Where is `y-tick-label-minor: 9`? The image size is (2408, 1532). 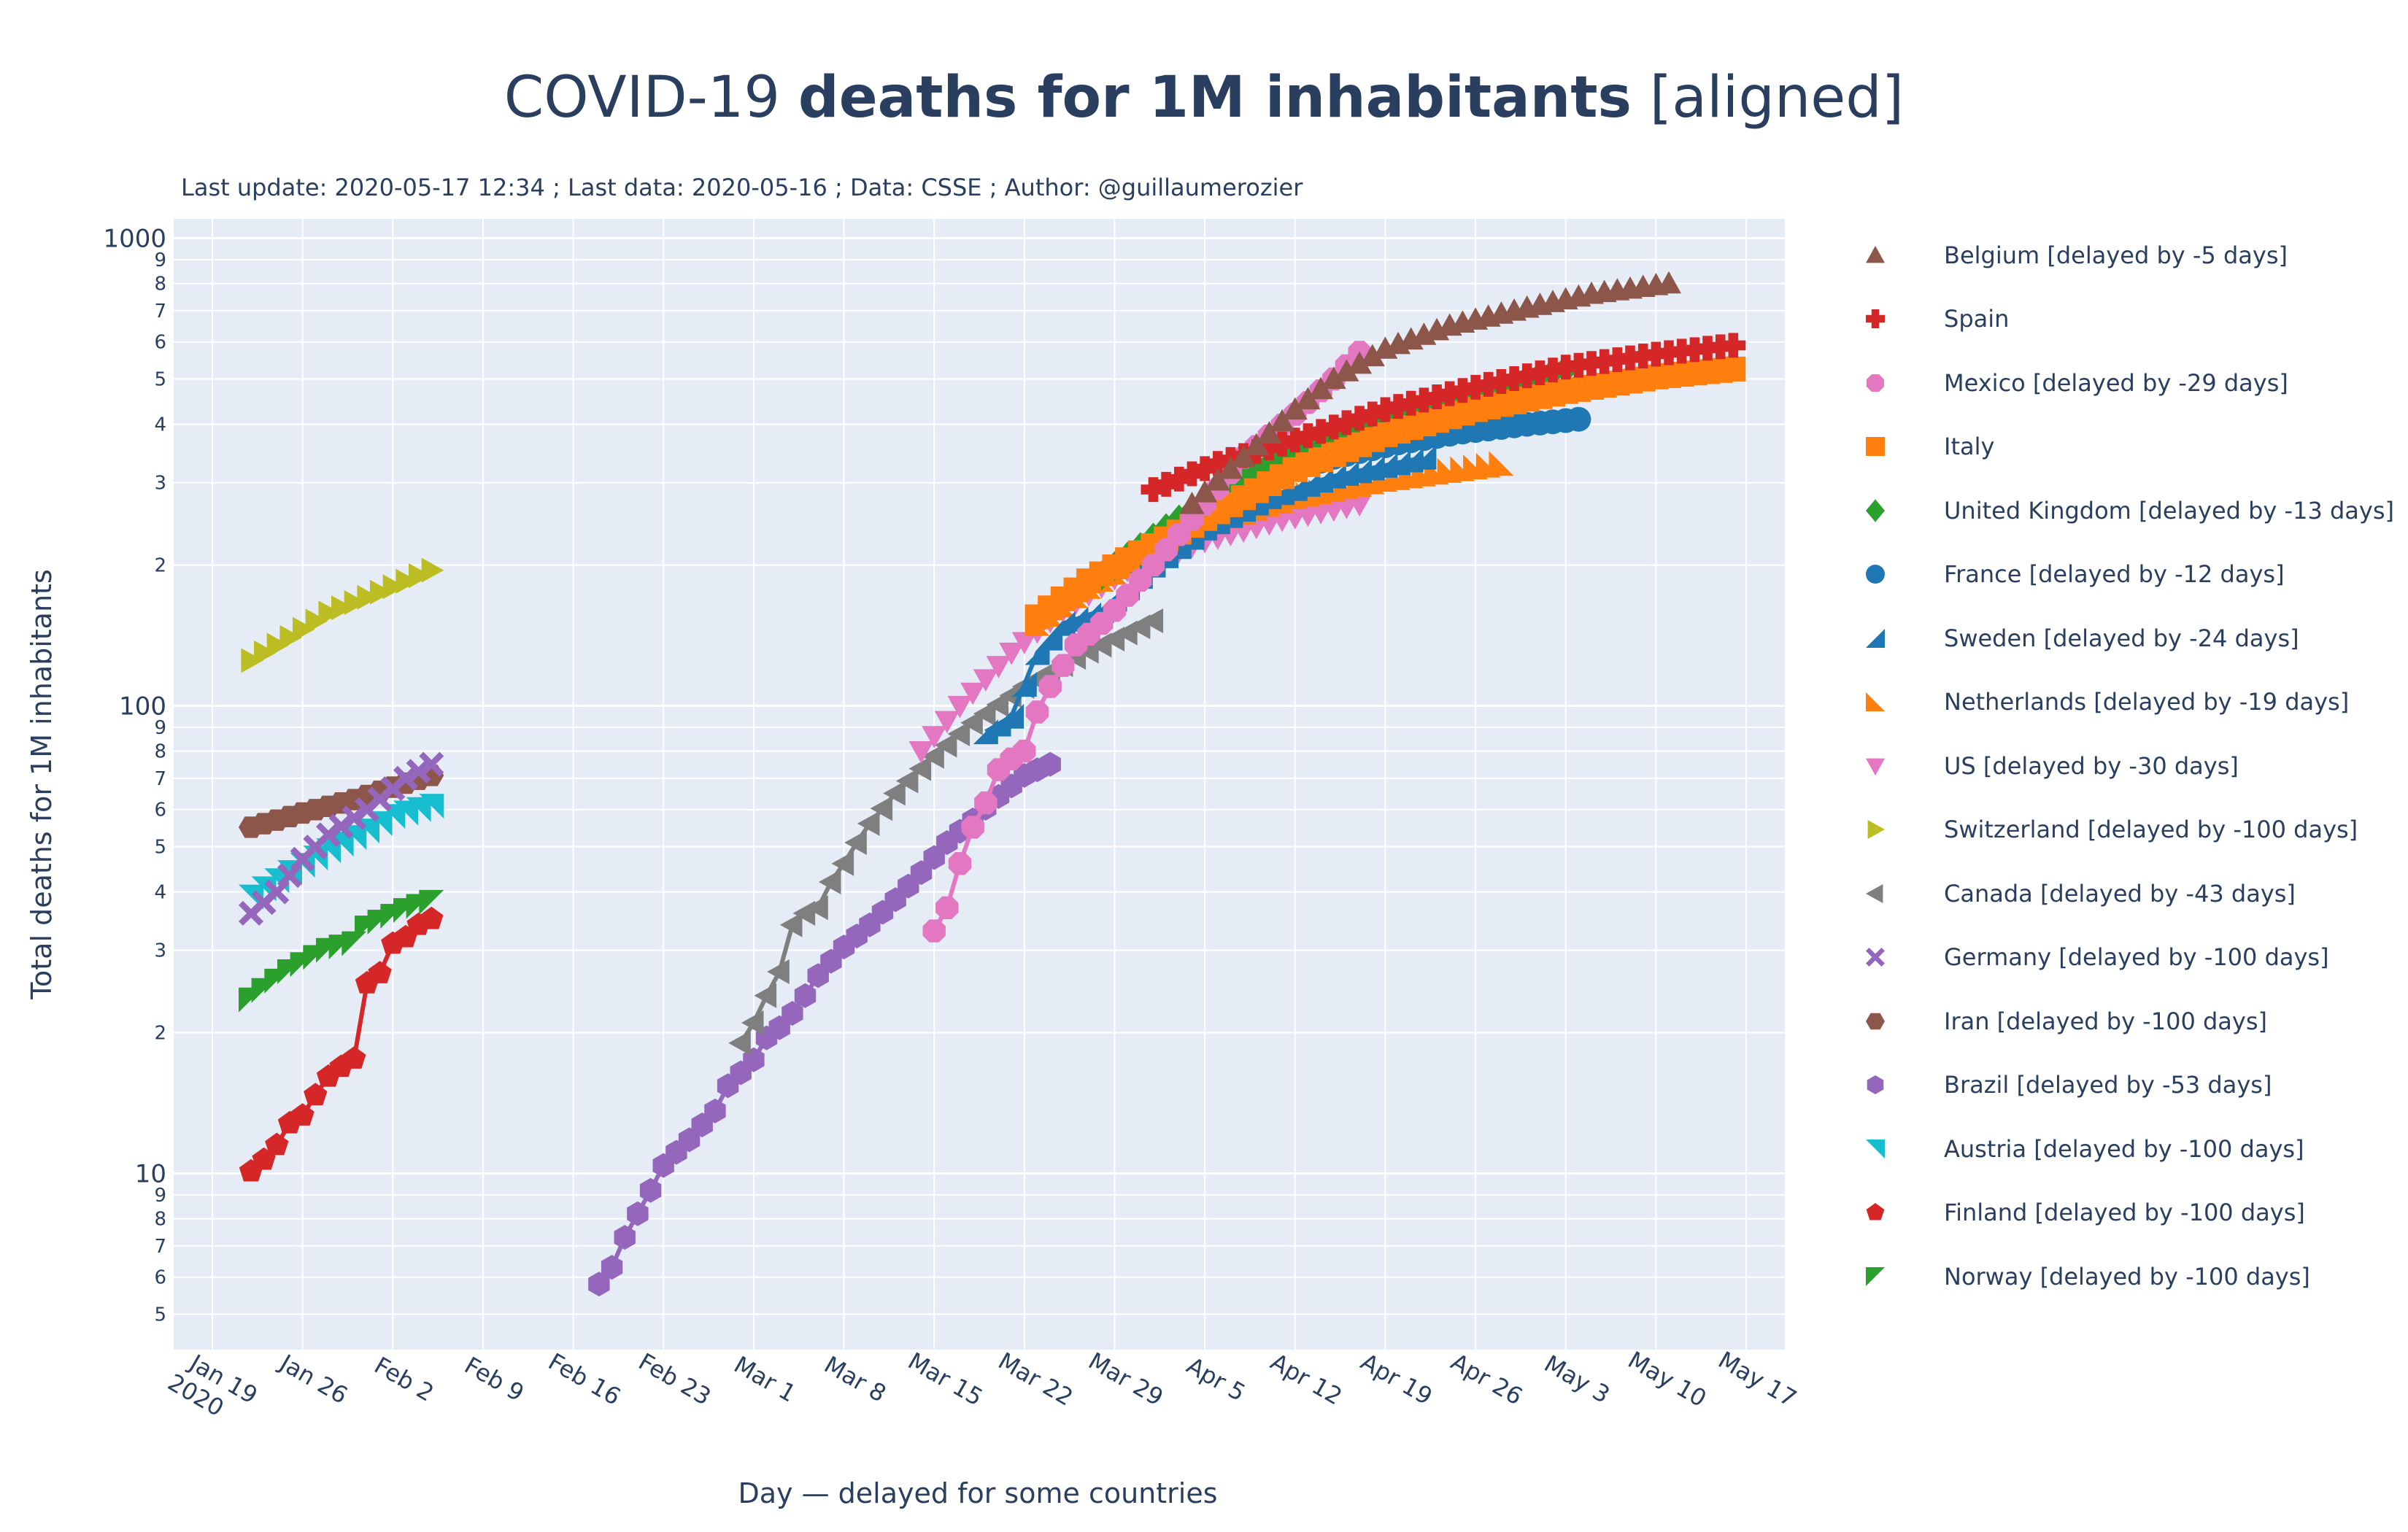
y-tick-label-minor: 9 is located at coordinates (160, 728).